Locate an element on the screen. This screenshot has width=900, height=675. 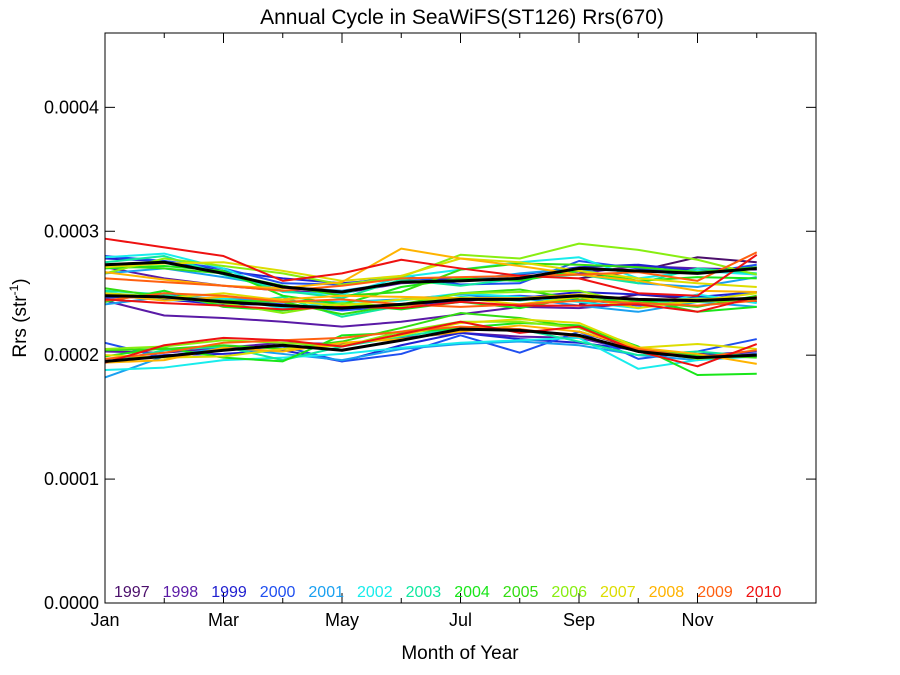
y-axis-label-sup: -1 is located at coordinates (14, 289).